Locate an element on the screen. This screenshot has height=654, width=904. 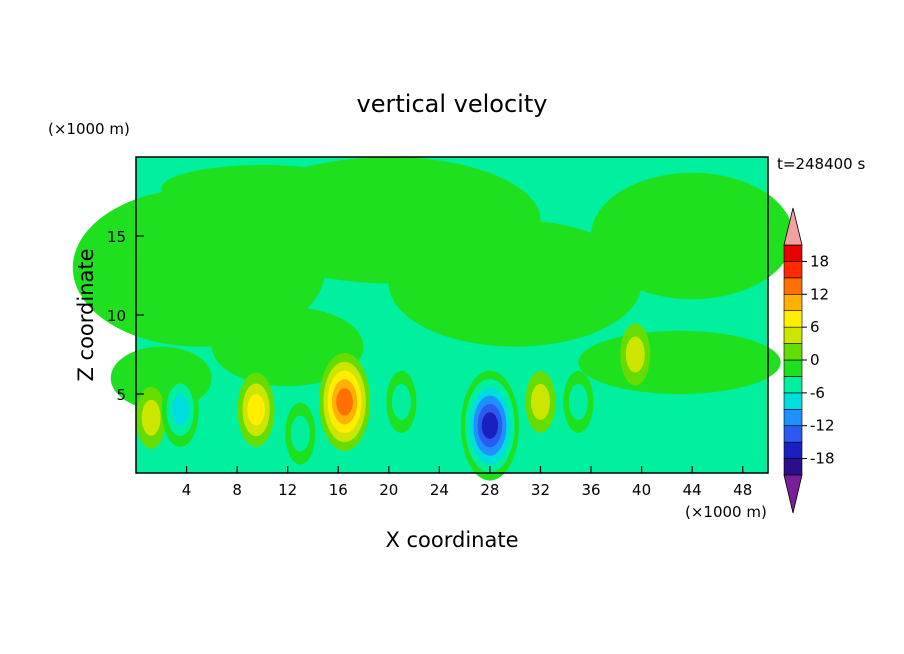
x-tick-label: 12 is located at coordinates (287, 490).